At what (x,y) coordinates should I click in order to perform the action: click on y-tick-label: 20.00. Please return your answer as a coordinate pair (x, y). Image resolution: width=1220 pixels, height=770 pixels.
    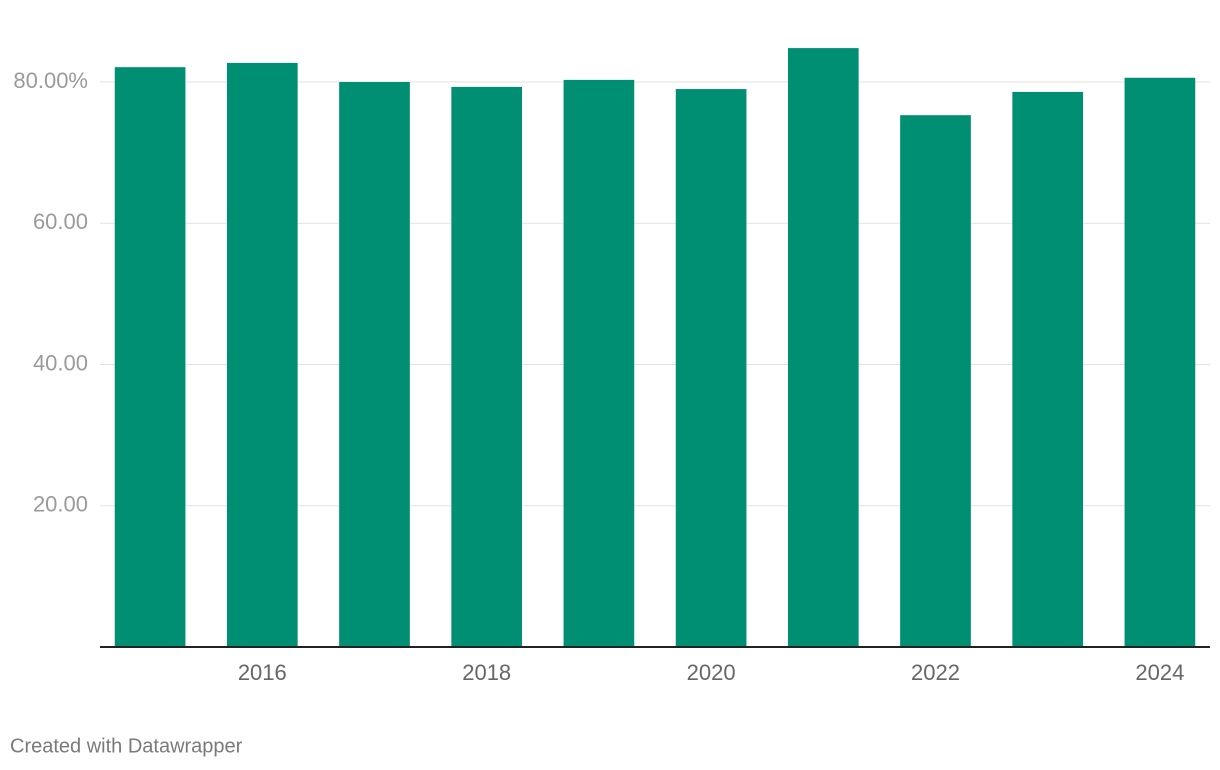
    Looking at the image, I should click on (60, 504).